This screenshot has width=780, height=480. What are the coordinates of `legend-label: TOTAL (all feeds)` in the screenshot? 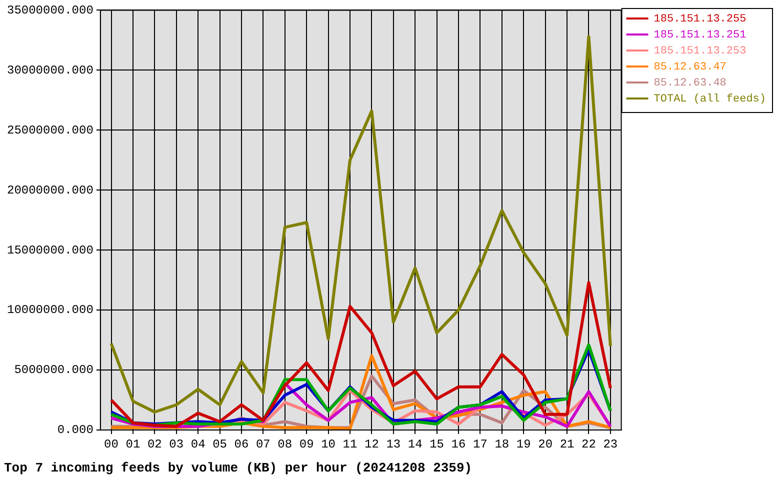 It's located at (710, 99).